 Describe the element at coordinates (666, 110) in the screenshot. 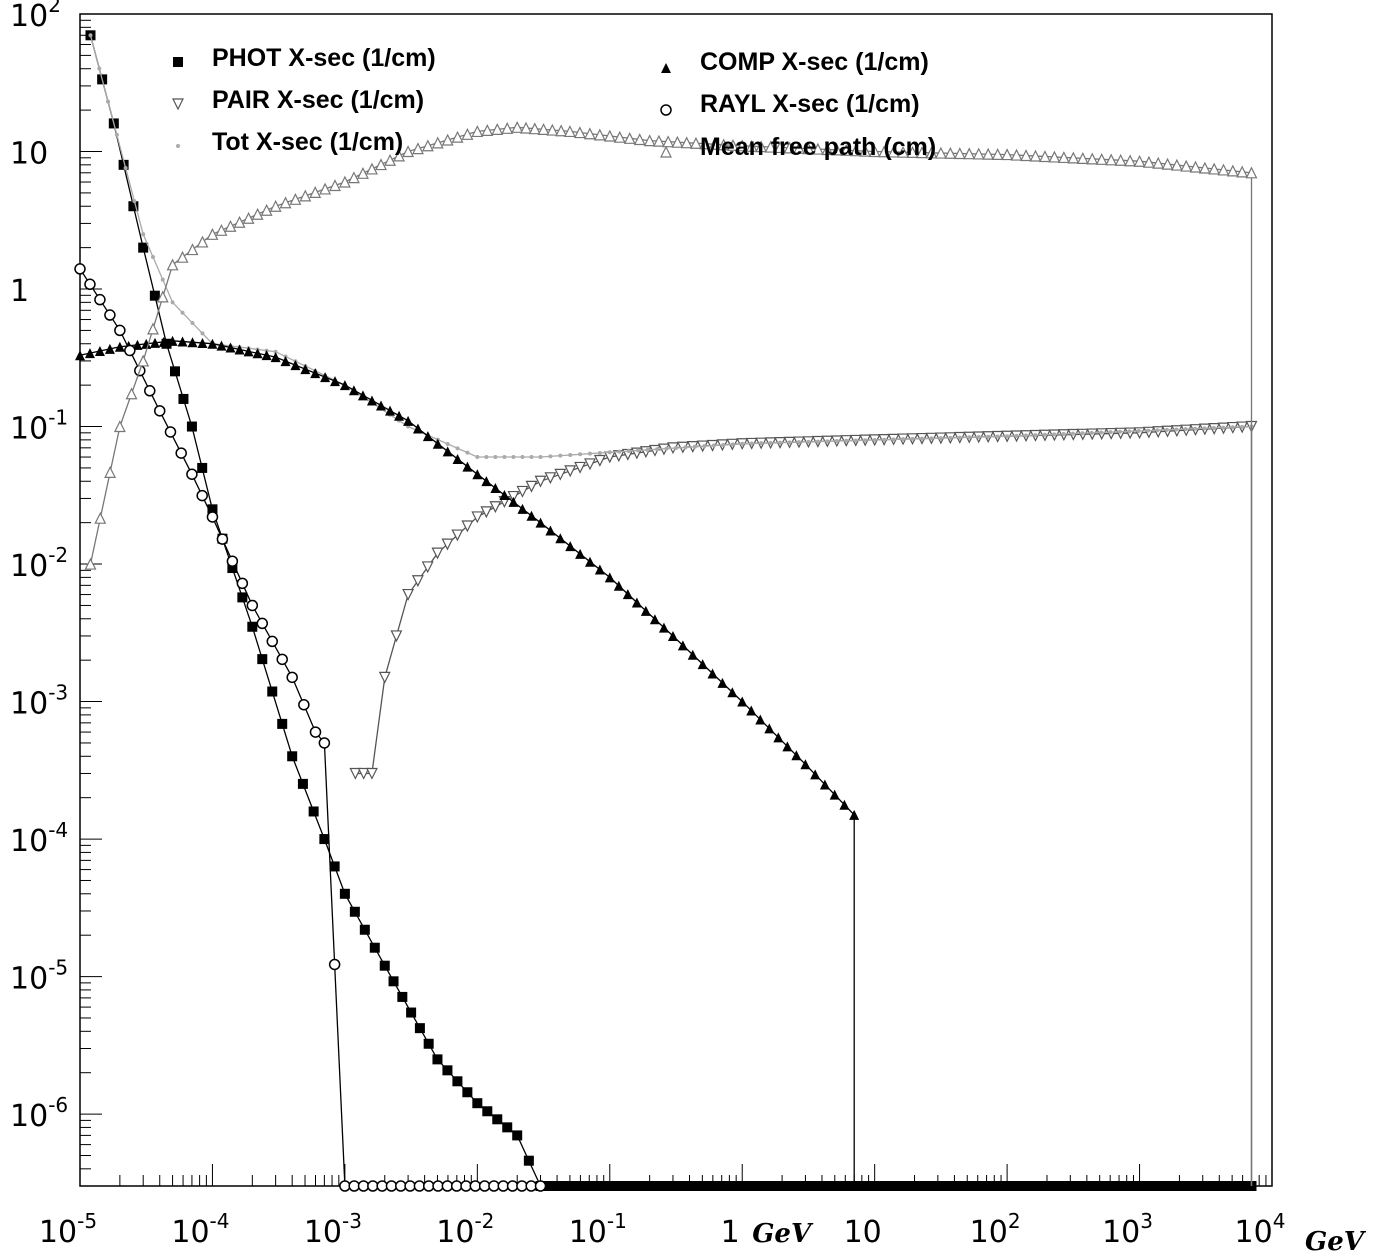

I see `legend-marker` at that location.